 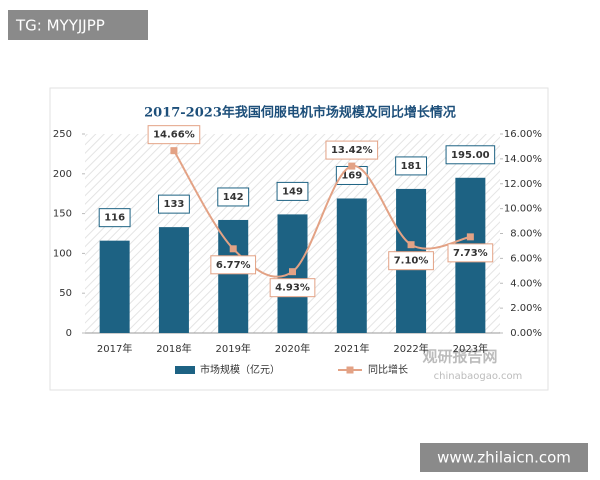 I want to click on y-tick-label: 250, so click(x=62, y=134).